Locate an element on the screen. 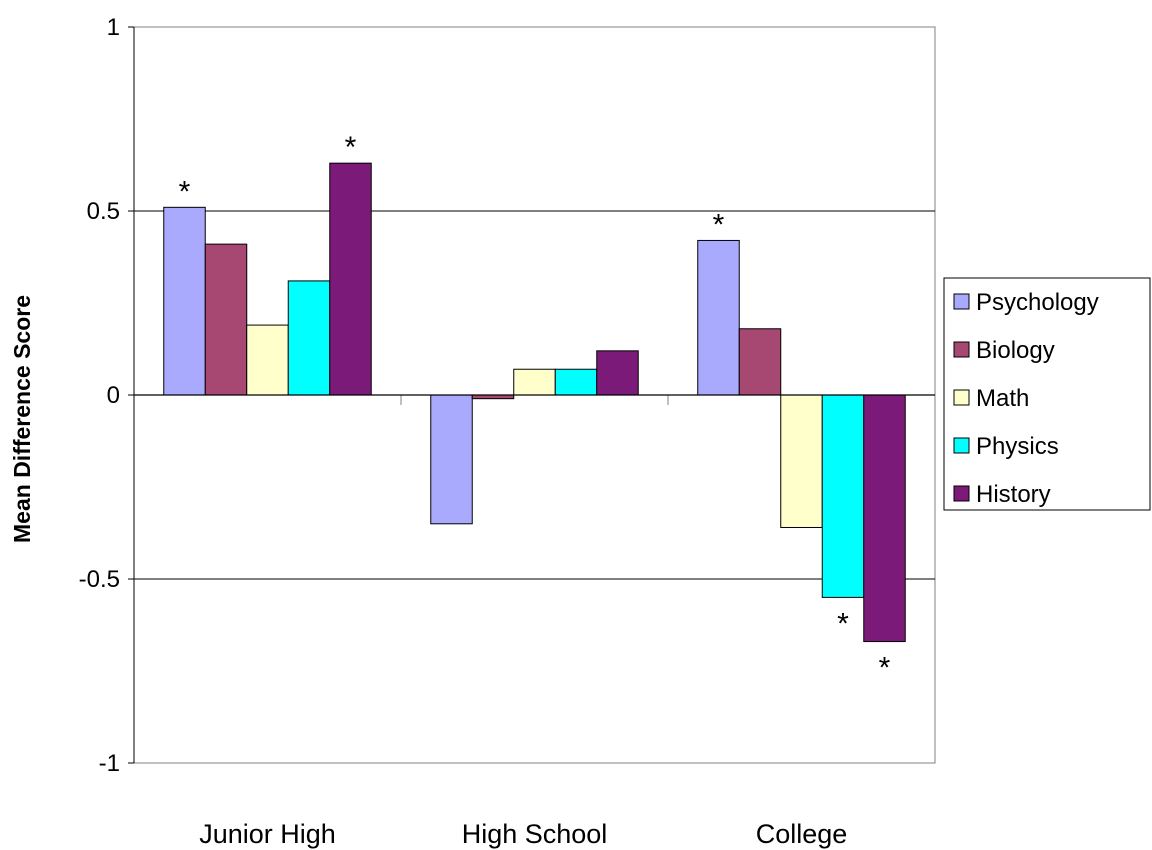 Image resolution: width=1152 pixels, height=850 pixels. y-tick-label: 1 is located at coordinates (113, 27).